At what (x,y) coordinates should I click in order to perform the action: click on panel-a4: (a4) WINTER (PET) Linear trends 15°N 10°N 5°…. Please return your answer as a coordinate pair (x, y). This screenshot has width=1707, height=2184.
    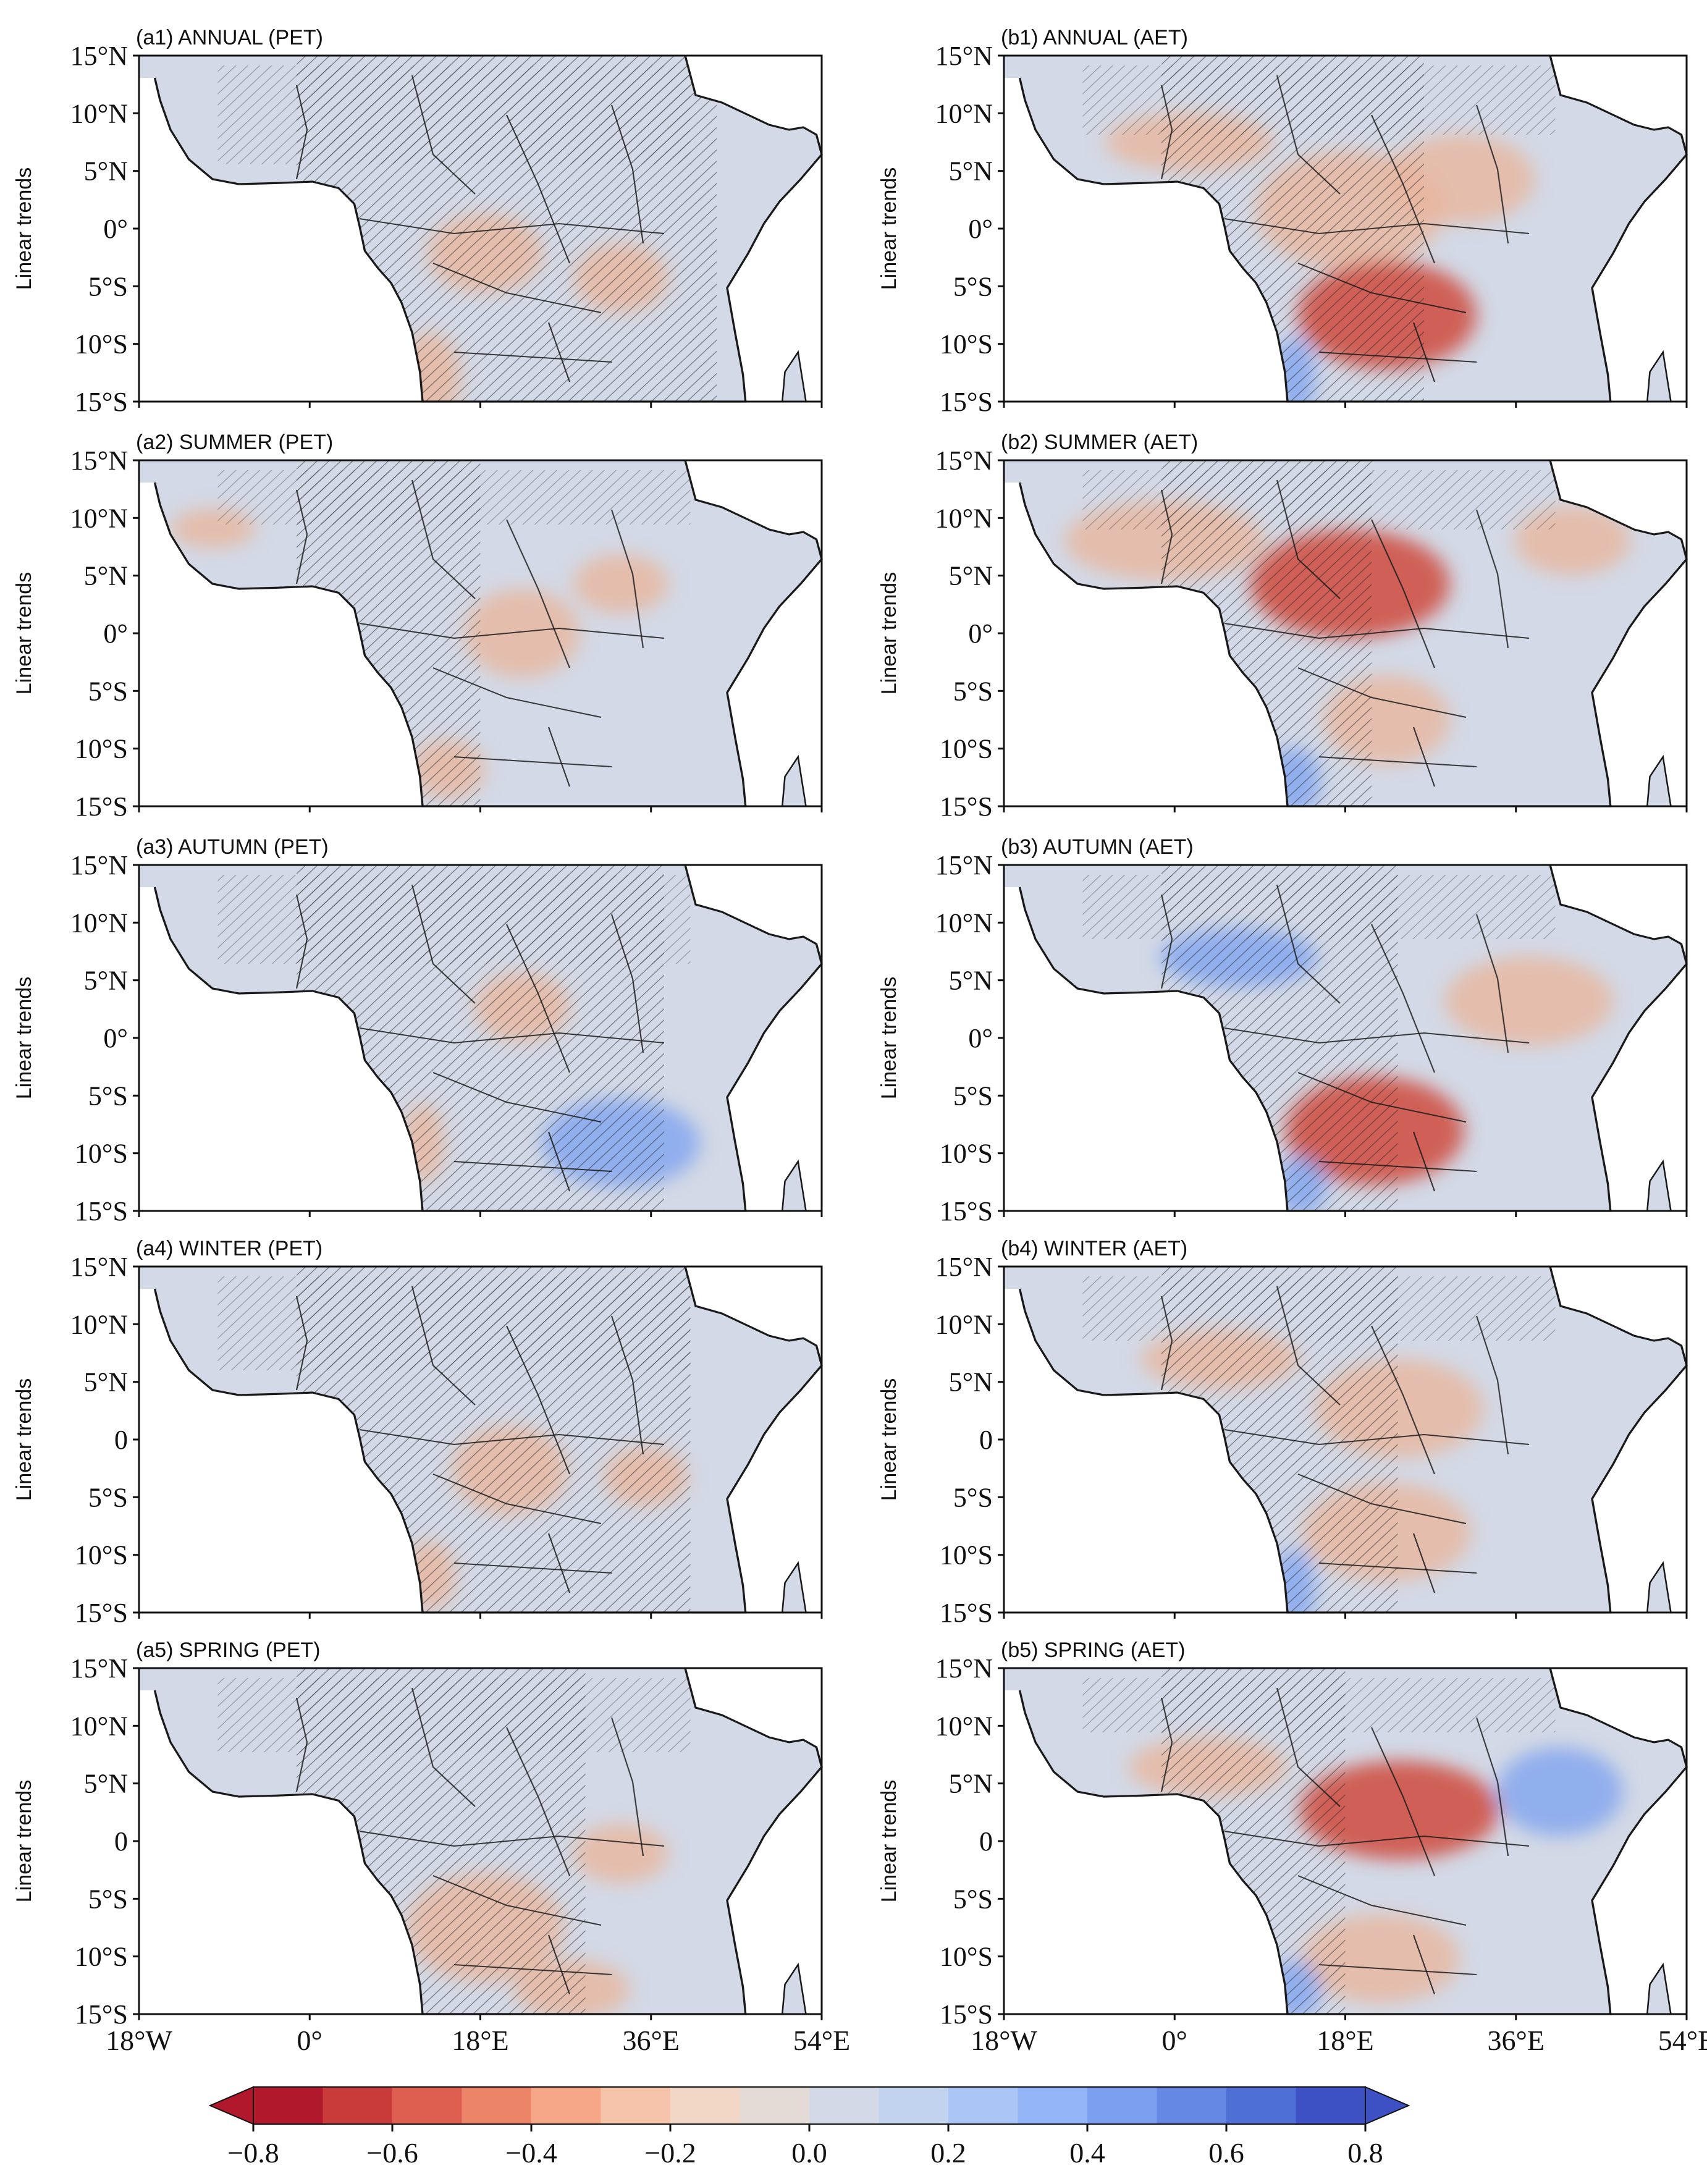
    Looking at the image, I should click on (418, 1432).